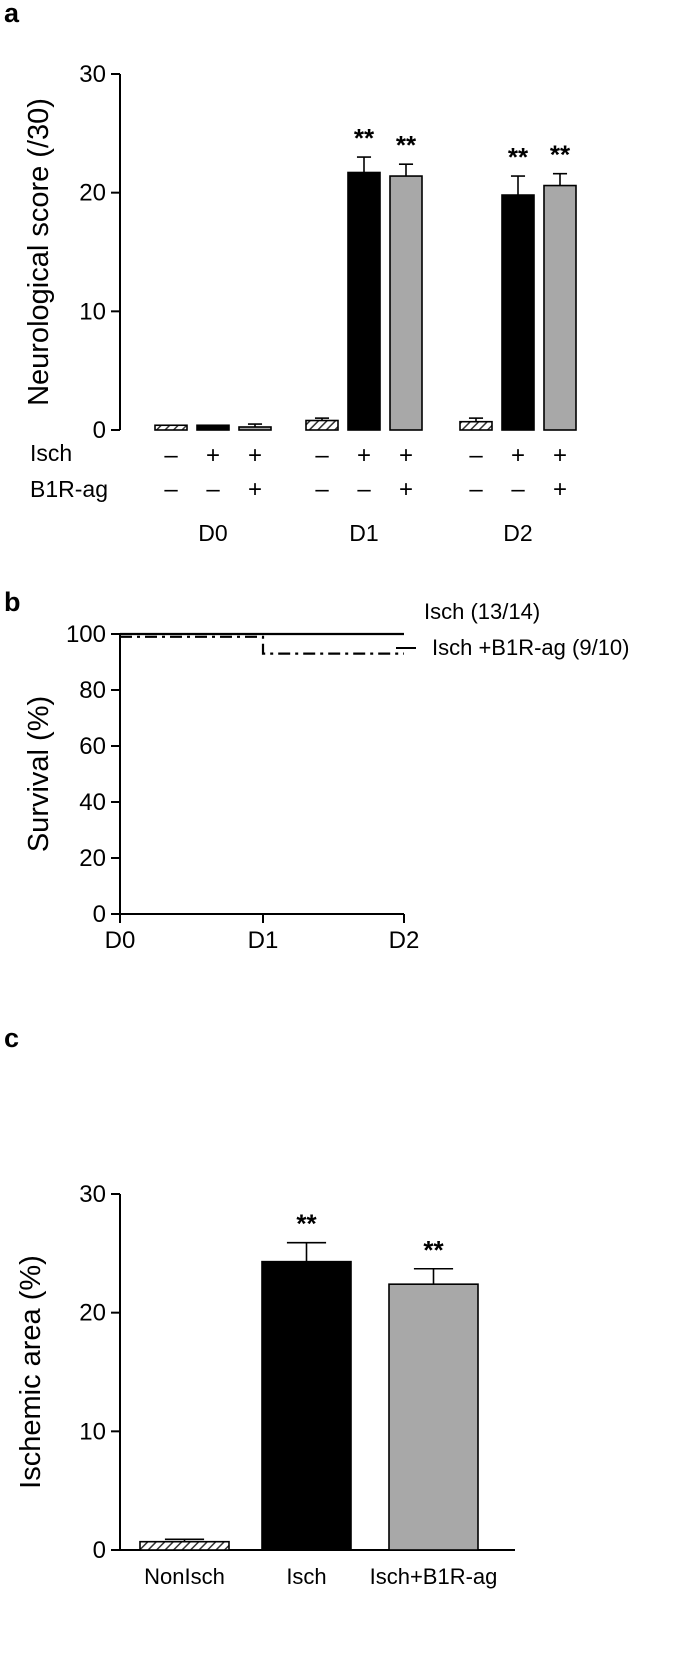 Image resolution: width=675 pixels, height=1658 pixels. What do you see at coordinates (99, 1550) in the screenshot?
I see `panel-c-y-tick-label: 0` at bounding box center [99, 1550].